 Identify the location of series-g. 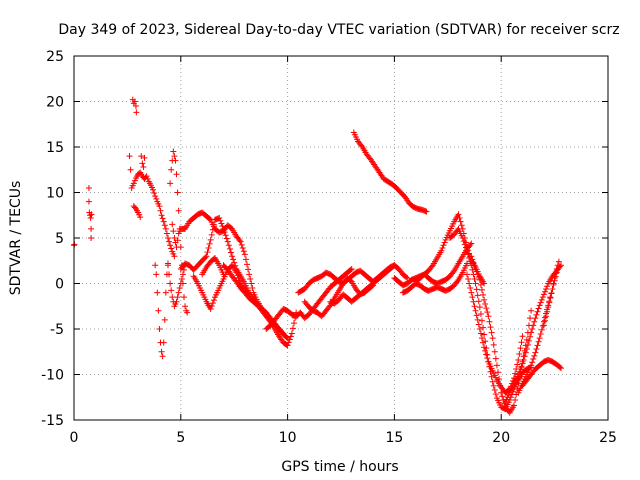
(161, 310).